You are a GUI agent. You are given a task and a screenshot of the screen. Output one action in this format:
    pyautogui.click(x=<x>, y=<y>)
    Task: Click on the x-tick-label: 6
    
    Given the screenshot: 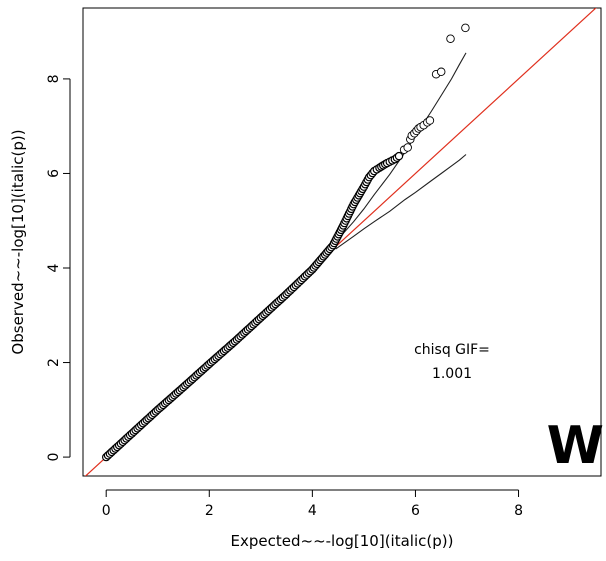 What is the action you would take?
    pyautogui.click(x=415, y=511)
    